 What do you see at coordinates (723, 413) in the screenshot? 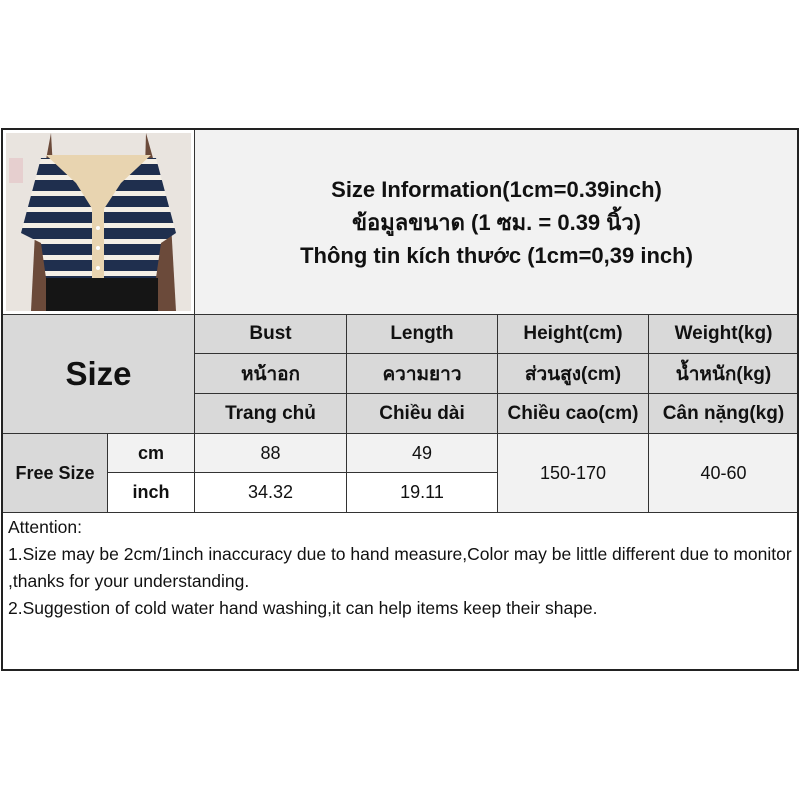
I see `header-weight-vi: Cân nặng(kg)` at bounding box center [723, 413].